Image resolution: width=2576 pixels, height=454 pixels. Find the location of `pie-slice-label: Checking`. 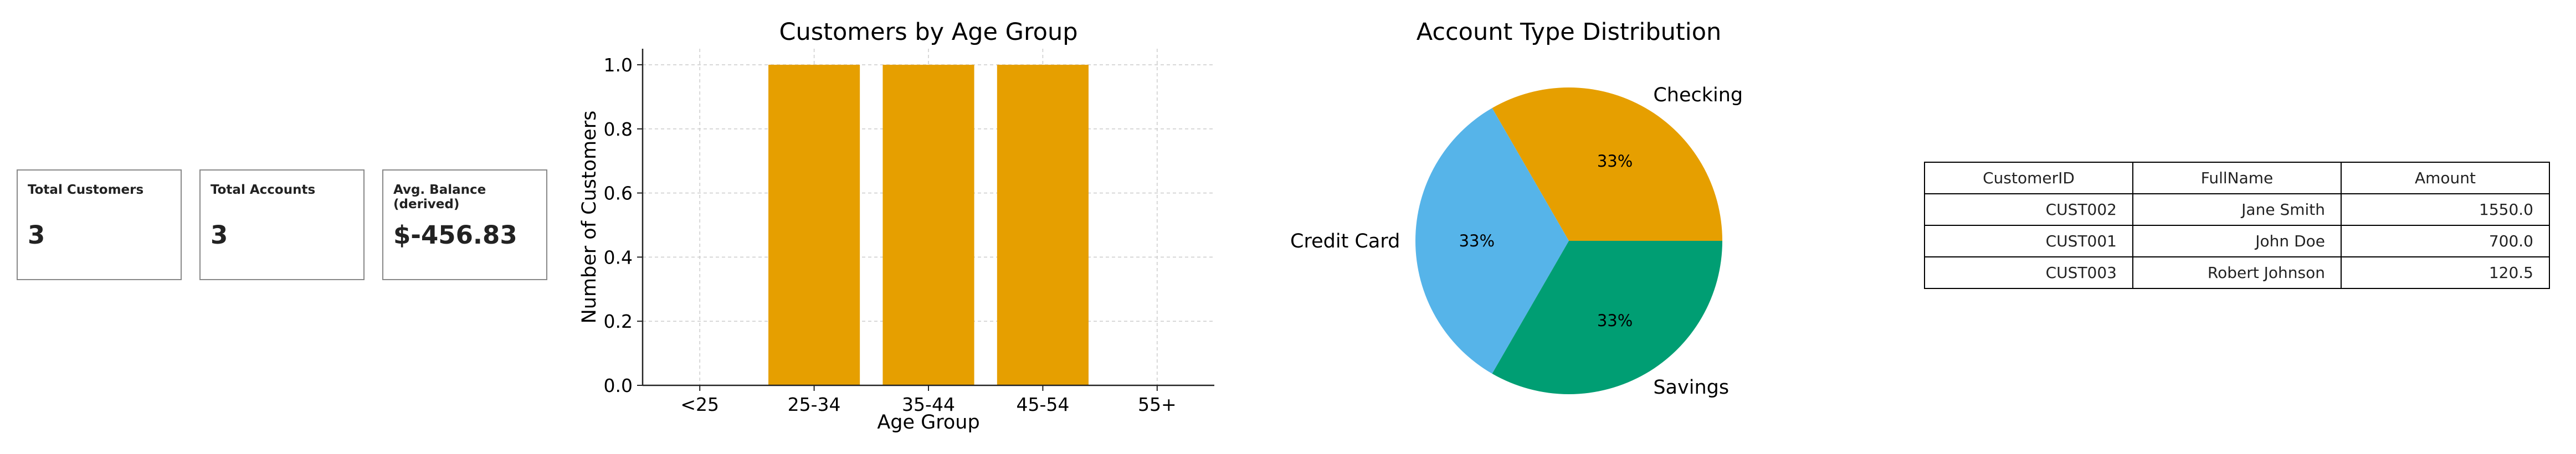

pie-slice-label: Checking is located at coordinates (1698, 95).